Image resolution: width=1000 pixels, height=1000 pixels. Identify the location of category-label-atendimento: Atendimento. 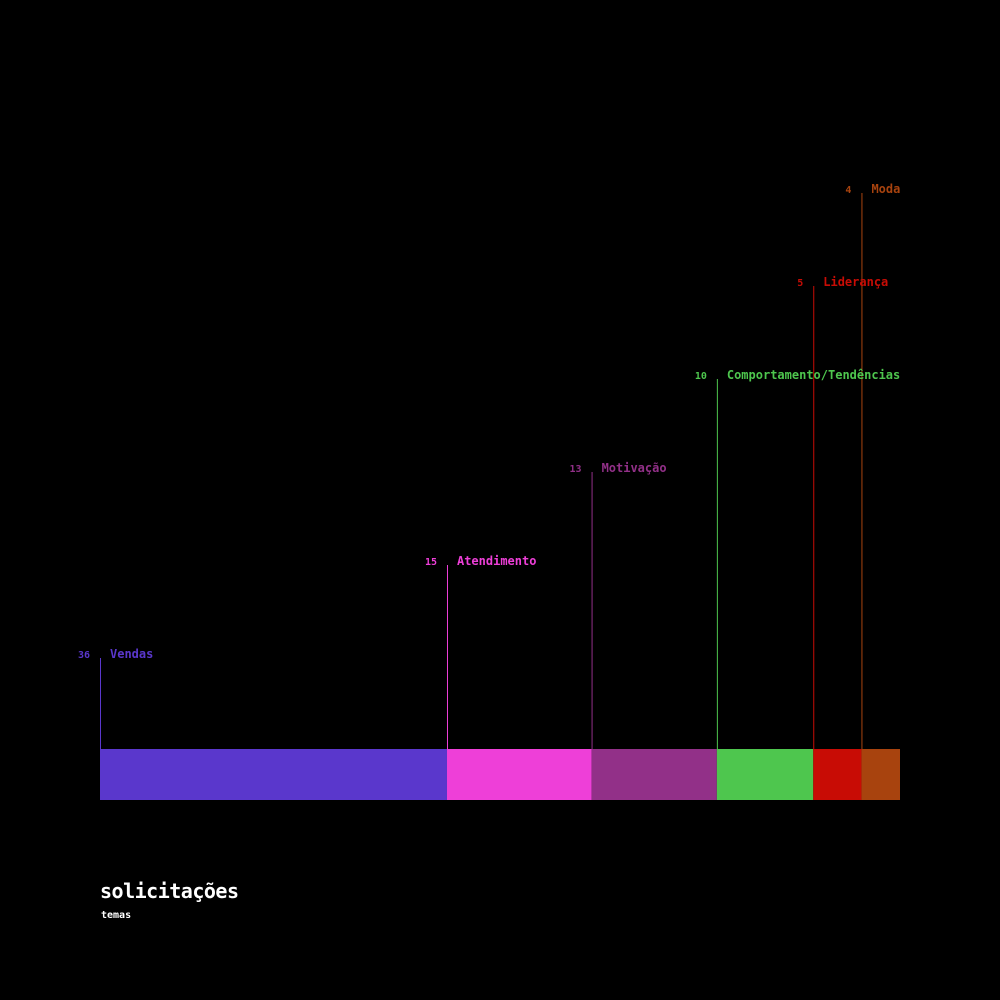
(496, 561).